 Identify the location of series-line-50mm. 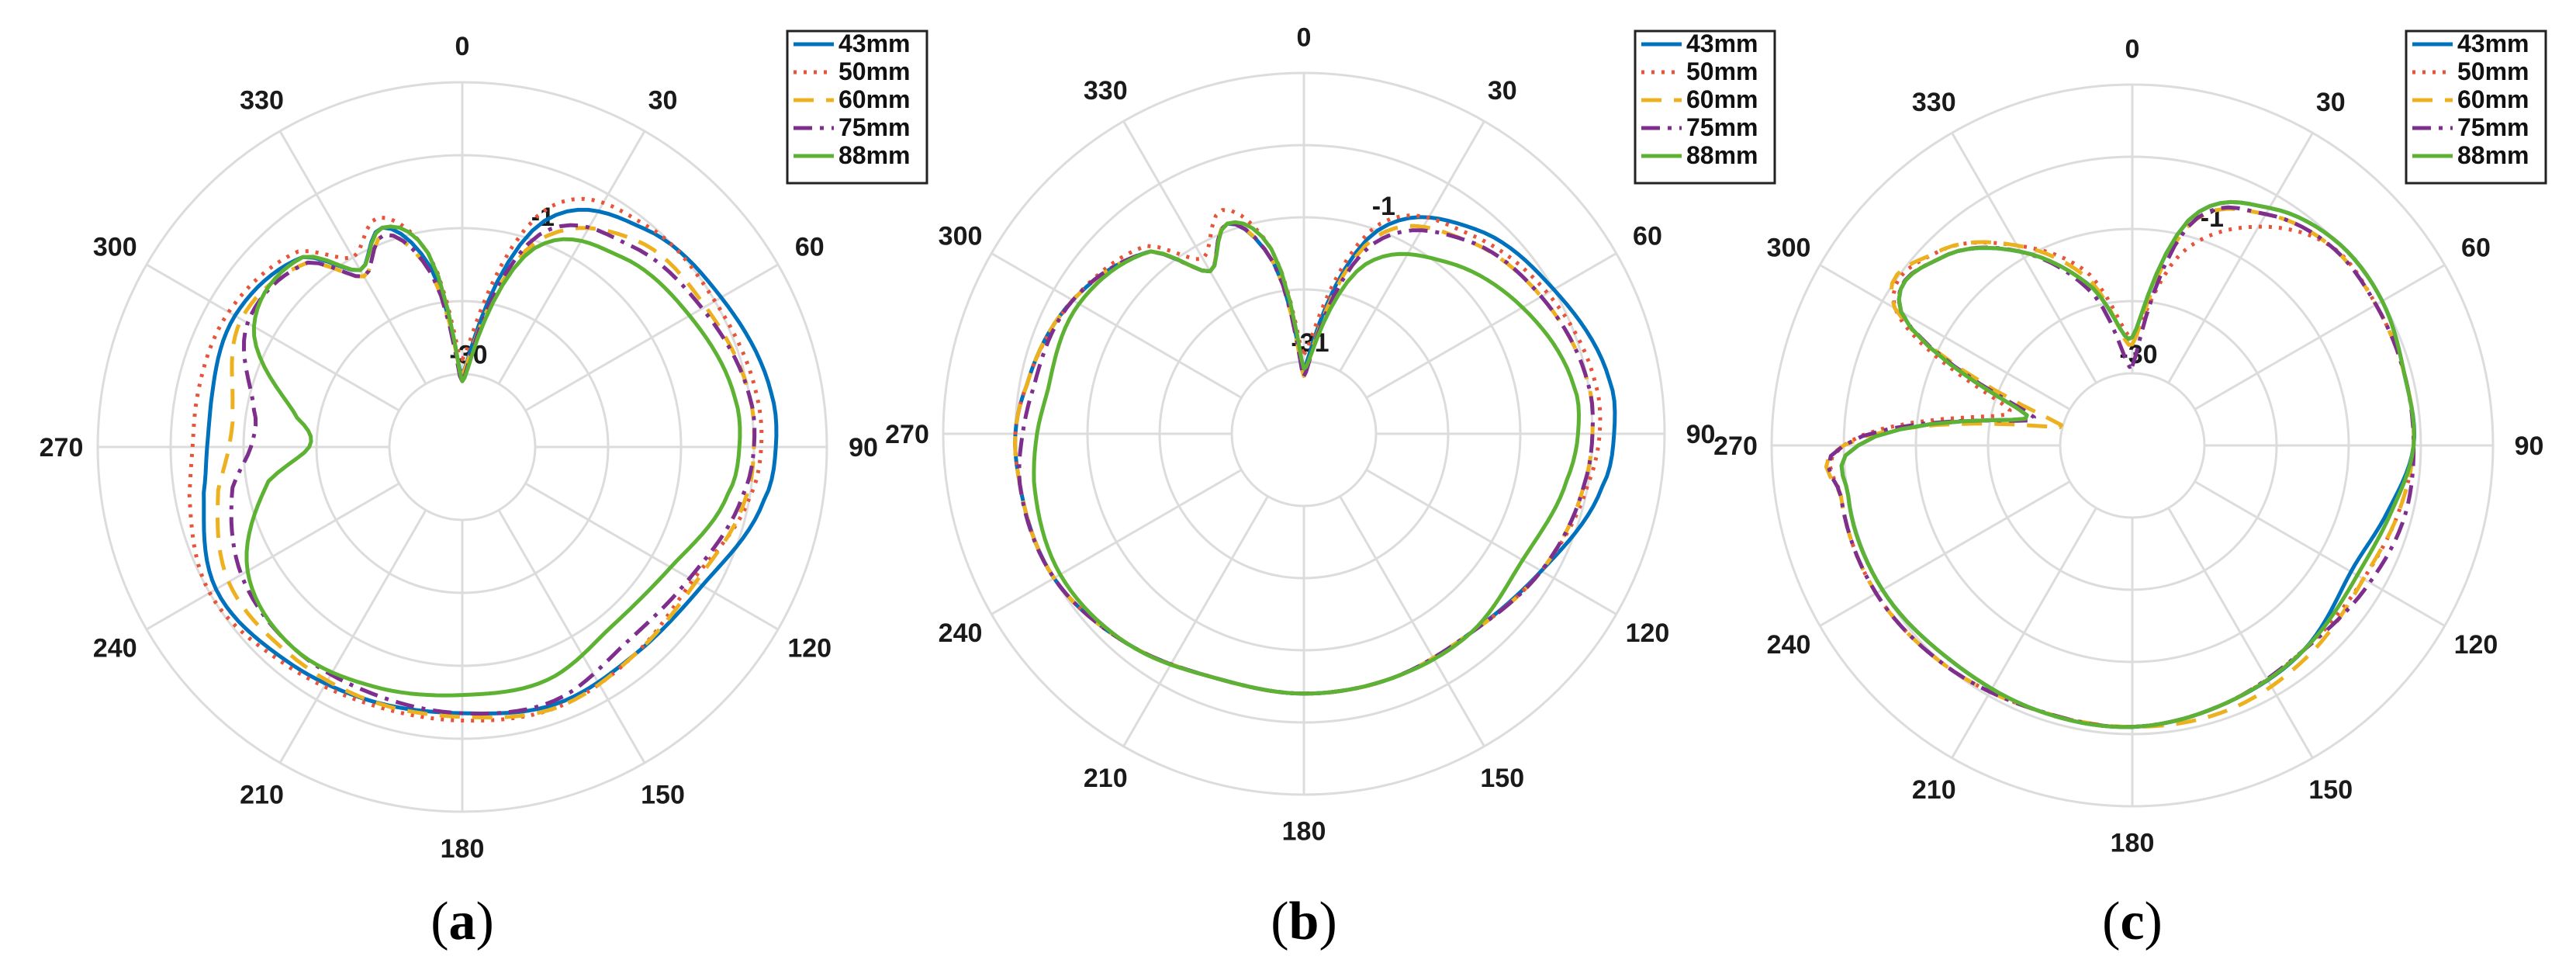
(475, 459).